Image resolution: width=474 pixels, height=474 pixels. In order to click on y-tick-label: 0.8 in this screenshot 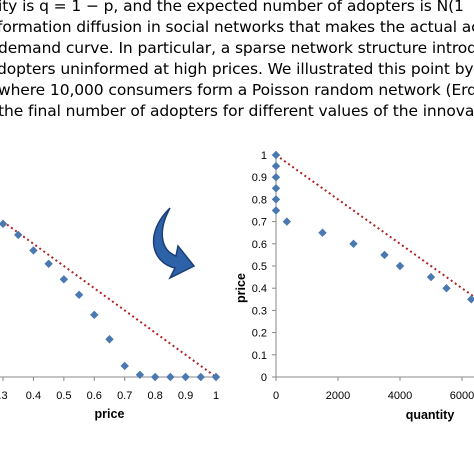, I will do `click(259, 200)`.